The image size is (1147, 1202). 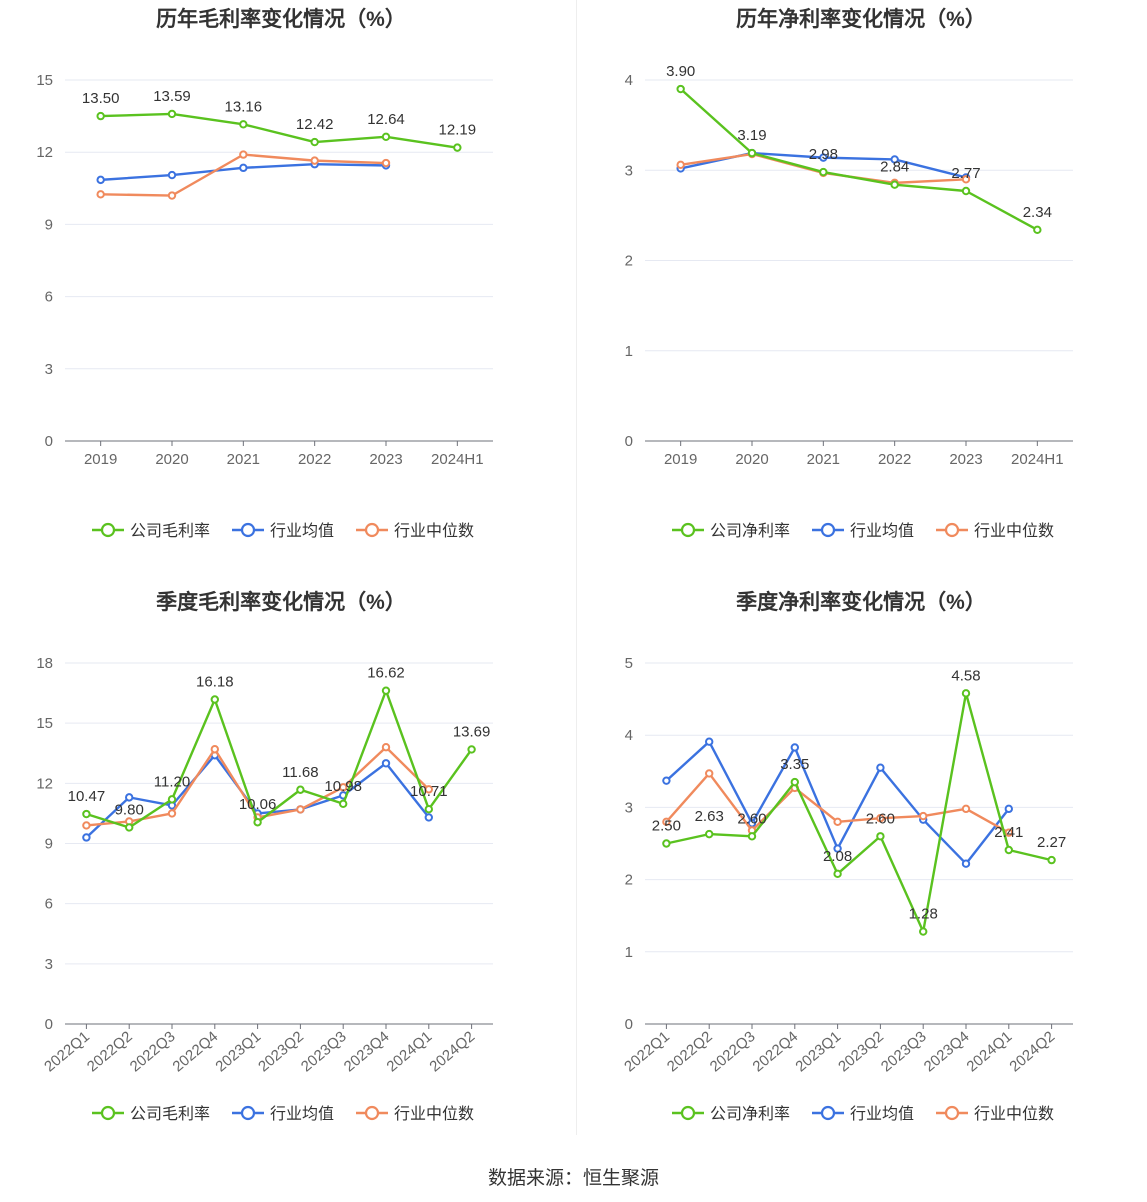 What do you see at coordinates (367, 1051) in the screenshot?
I see `x-tick-label: 2023Q4` at bounding box center [367, 1051].